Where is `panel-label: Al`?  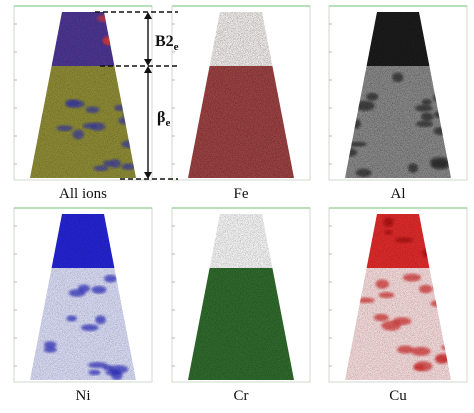 panel-label: Al is located at coordinates (398, 194).